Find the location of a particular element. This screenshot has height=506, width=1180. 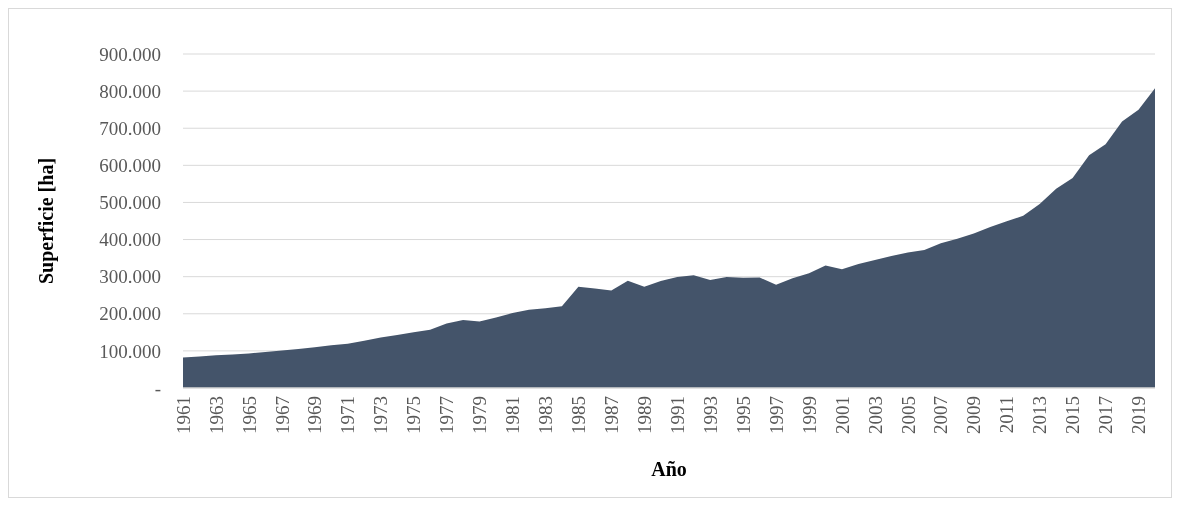

y-tick-label: 900.000 is located at coordinates (130, 54).